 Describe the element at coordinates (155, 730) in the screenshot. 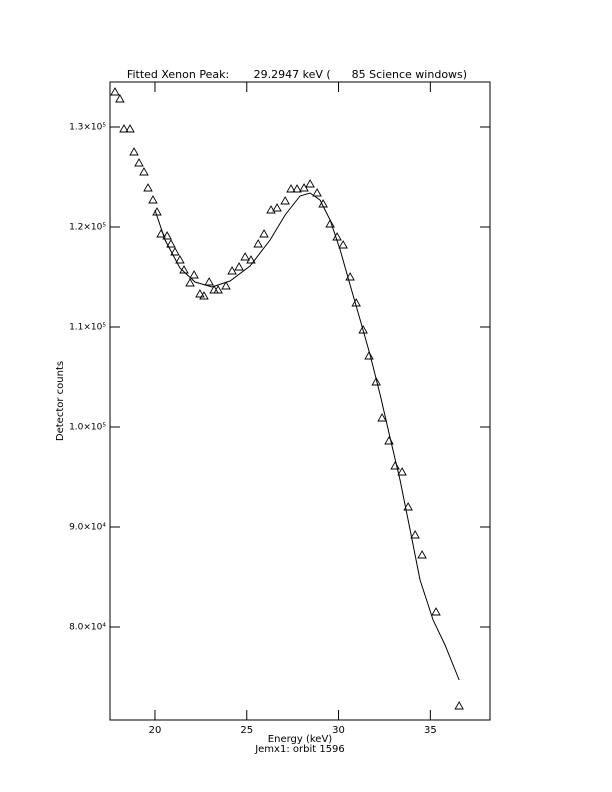

I see `x-tick-label: 20` at that location.